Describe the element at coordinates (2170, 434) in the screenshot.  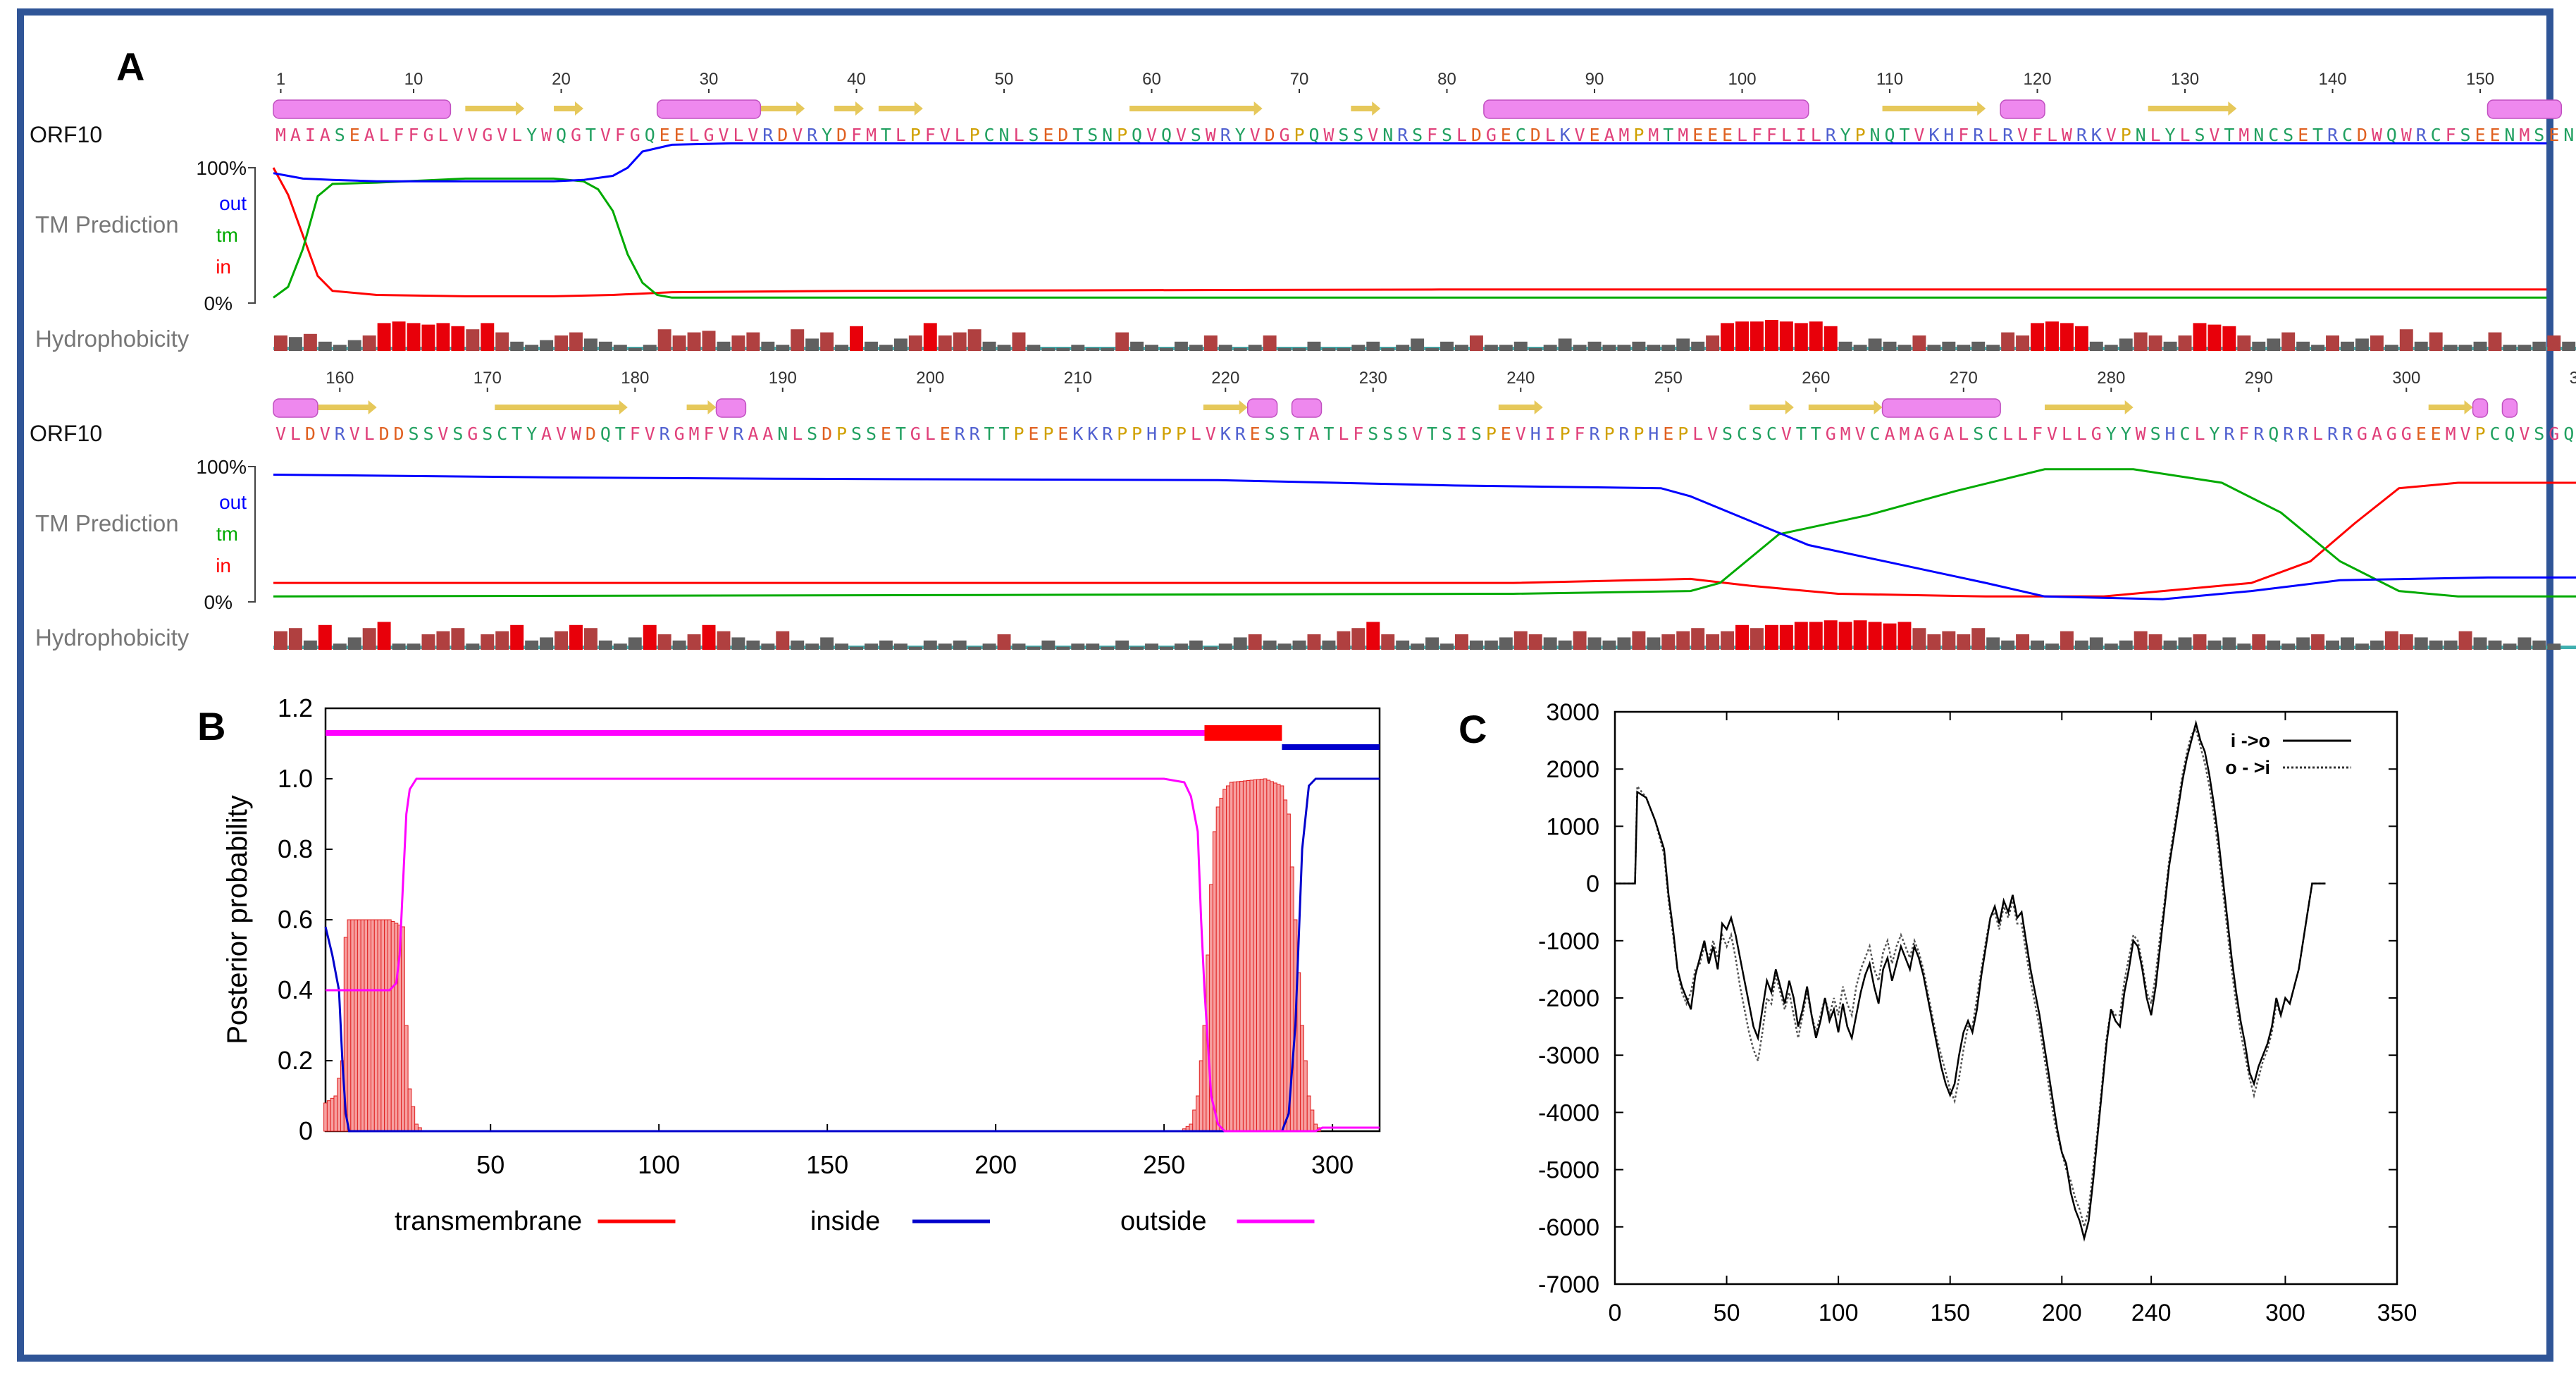
I see `residue-letter: H` at that location.